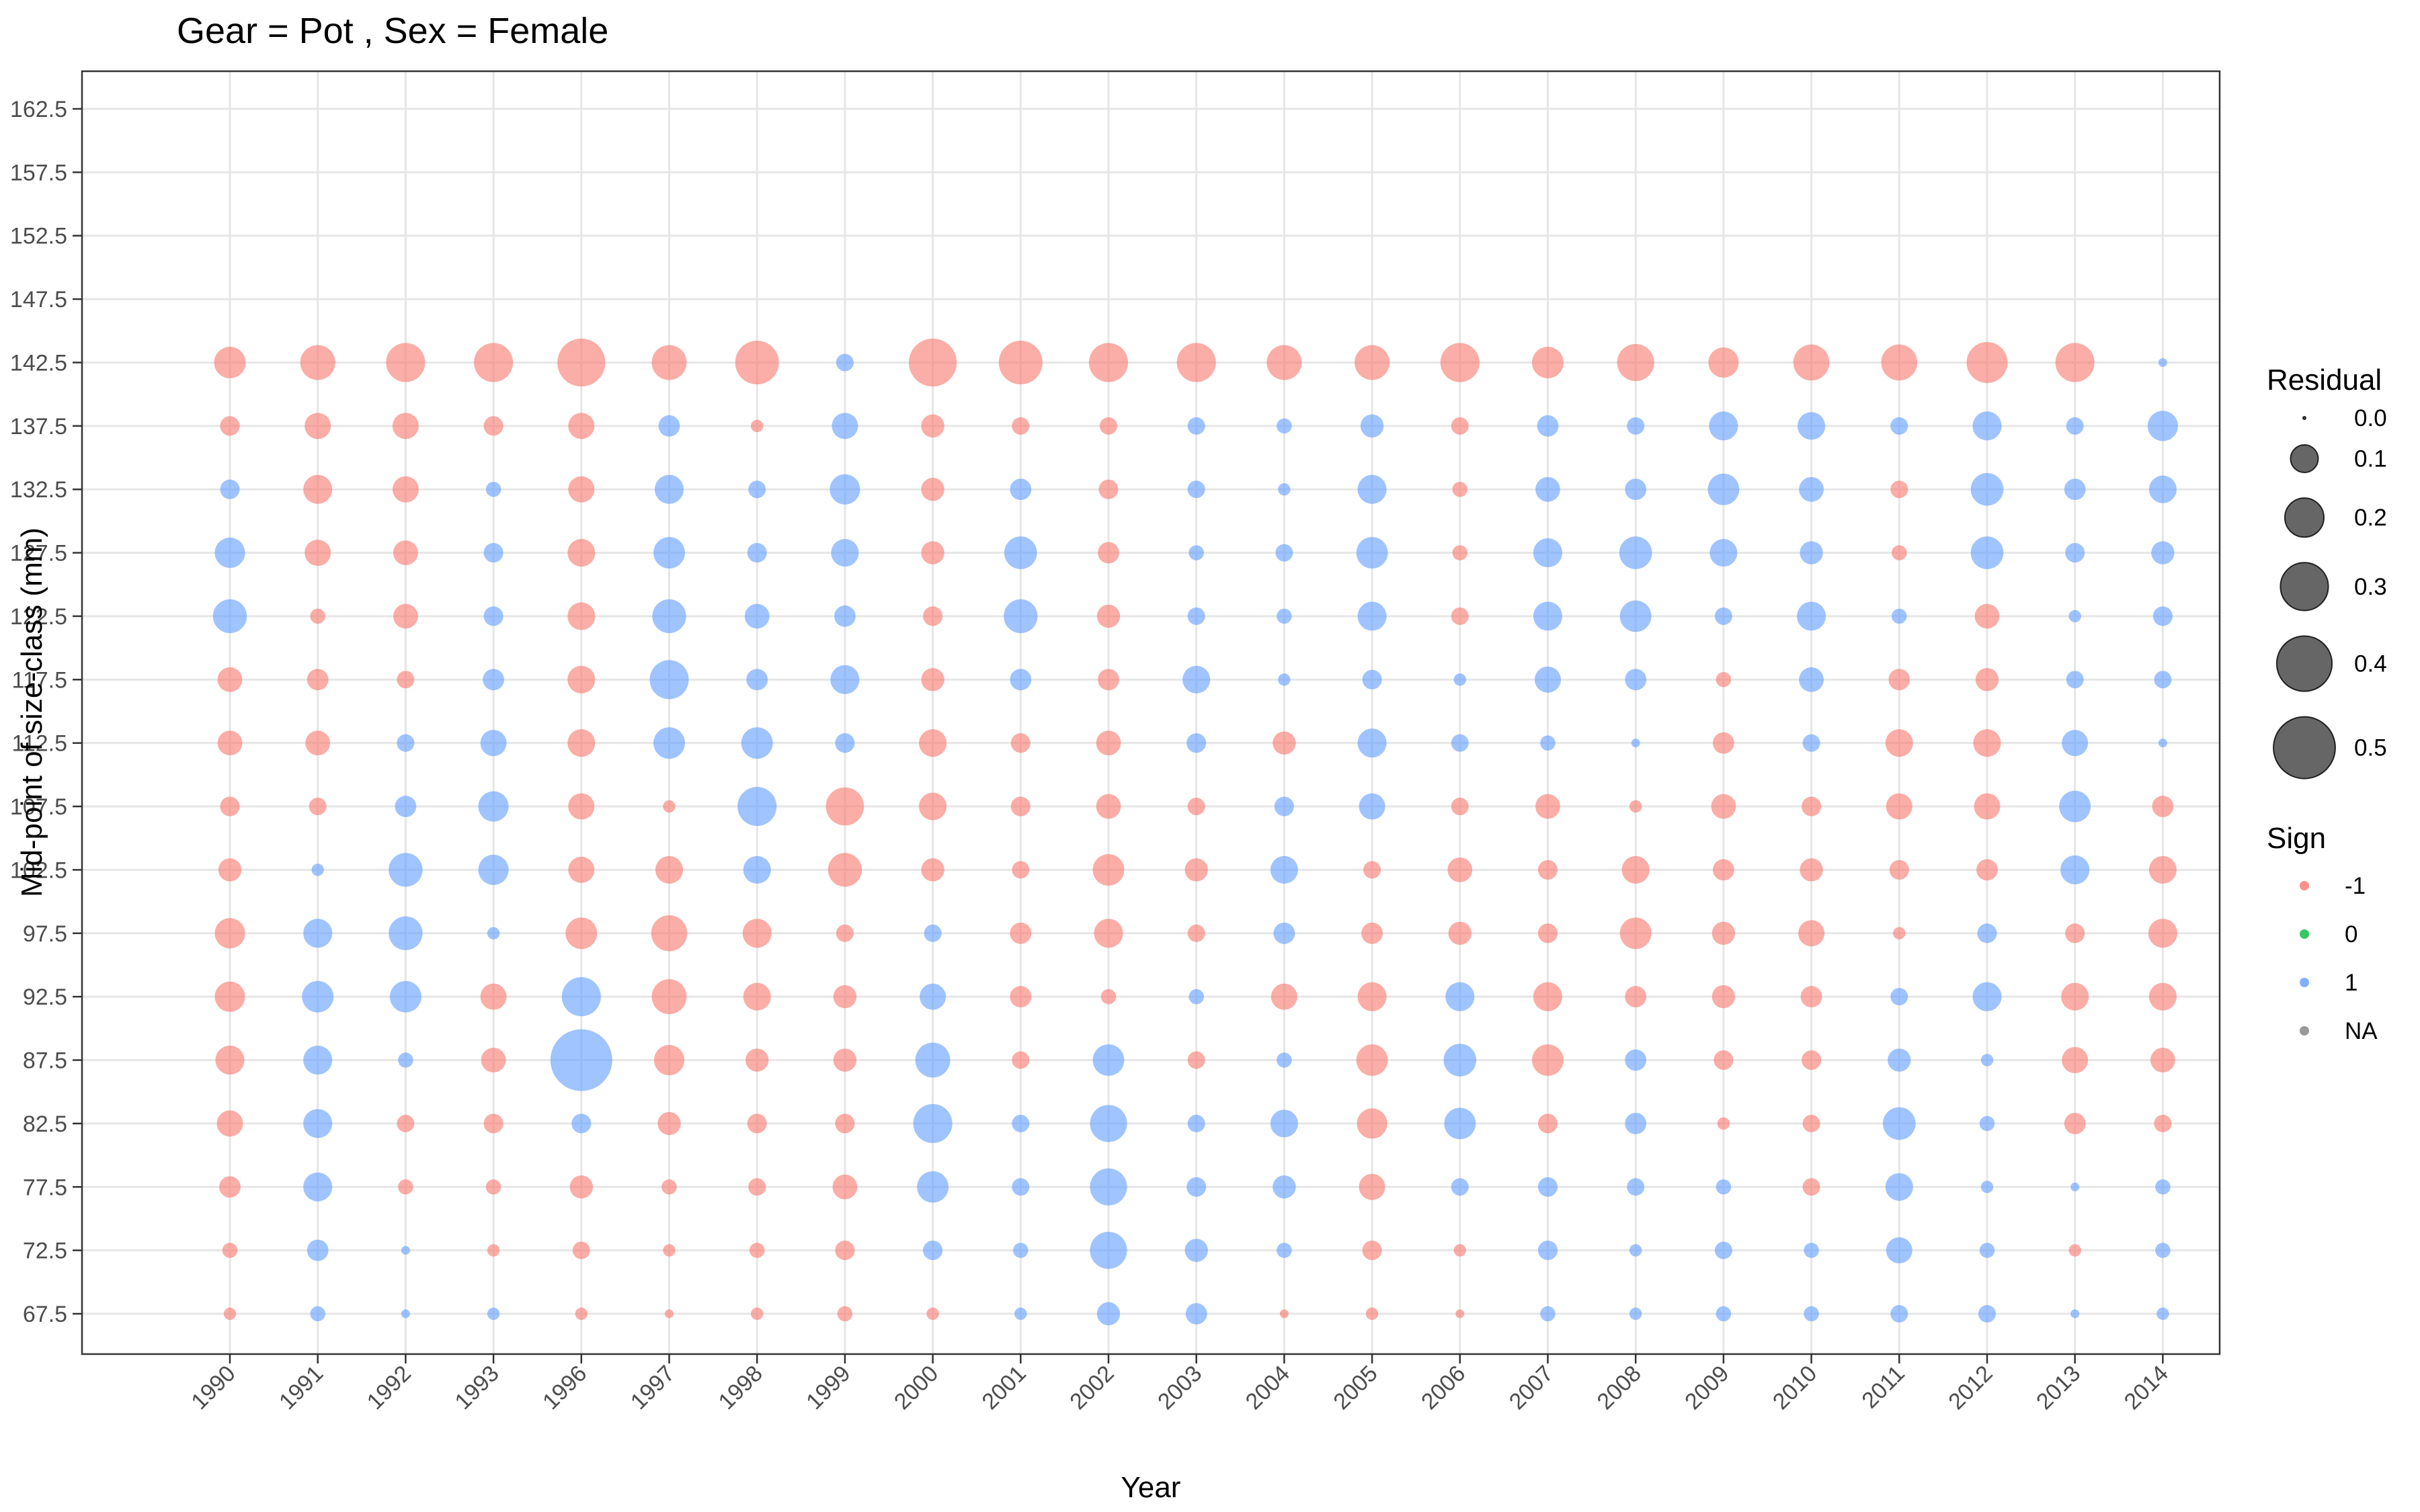 This screenshot has height=1512, width=2420. Describe the element at coordinates (2322, 933) in the screenshot. I see `sign-legend: Sign -1 0 1 NA` at that location.